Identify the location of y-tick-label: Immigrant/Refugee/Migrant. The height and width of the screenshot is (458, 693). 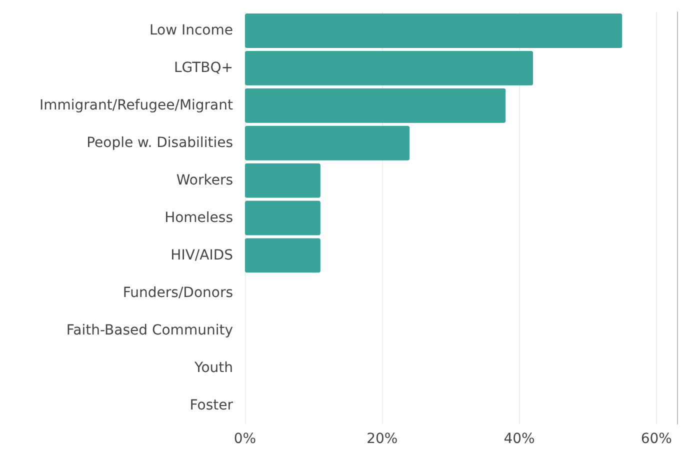
(137, 106).